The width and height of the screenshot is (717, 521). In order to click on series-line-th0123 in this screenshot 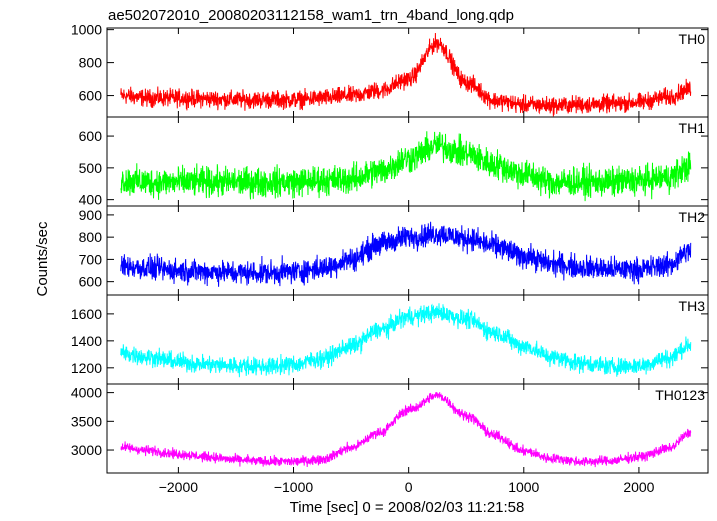, I will do `click(406, 429)`.